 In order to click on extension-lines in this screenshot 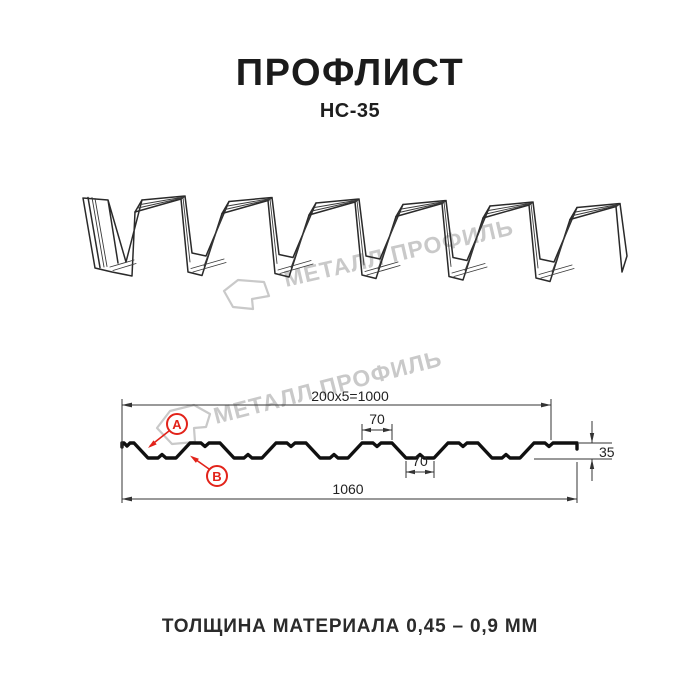, I will do `click(366, 451)`.